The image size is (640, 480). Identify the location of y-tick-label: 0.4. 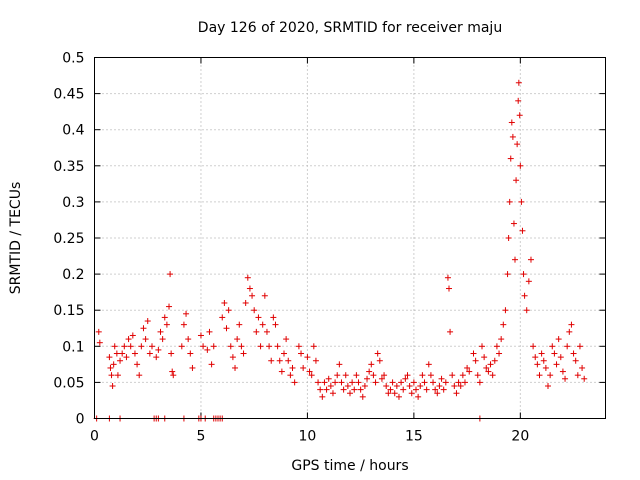
(73, 131).